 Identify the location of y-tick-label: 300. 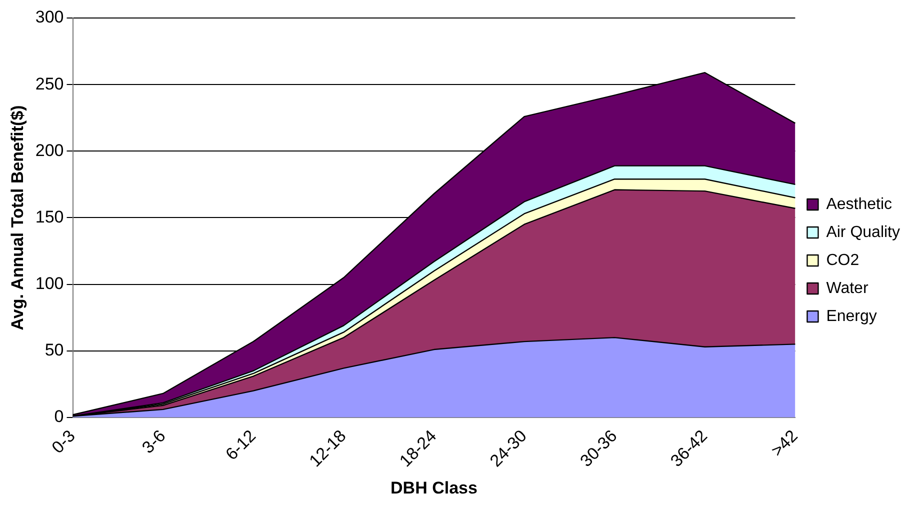
(49, 17).